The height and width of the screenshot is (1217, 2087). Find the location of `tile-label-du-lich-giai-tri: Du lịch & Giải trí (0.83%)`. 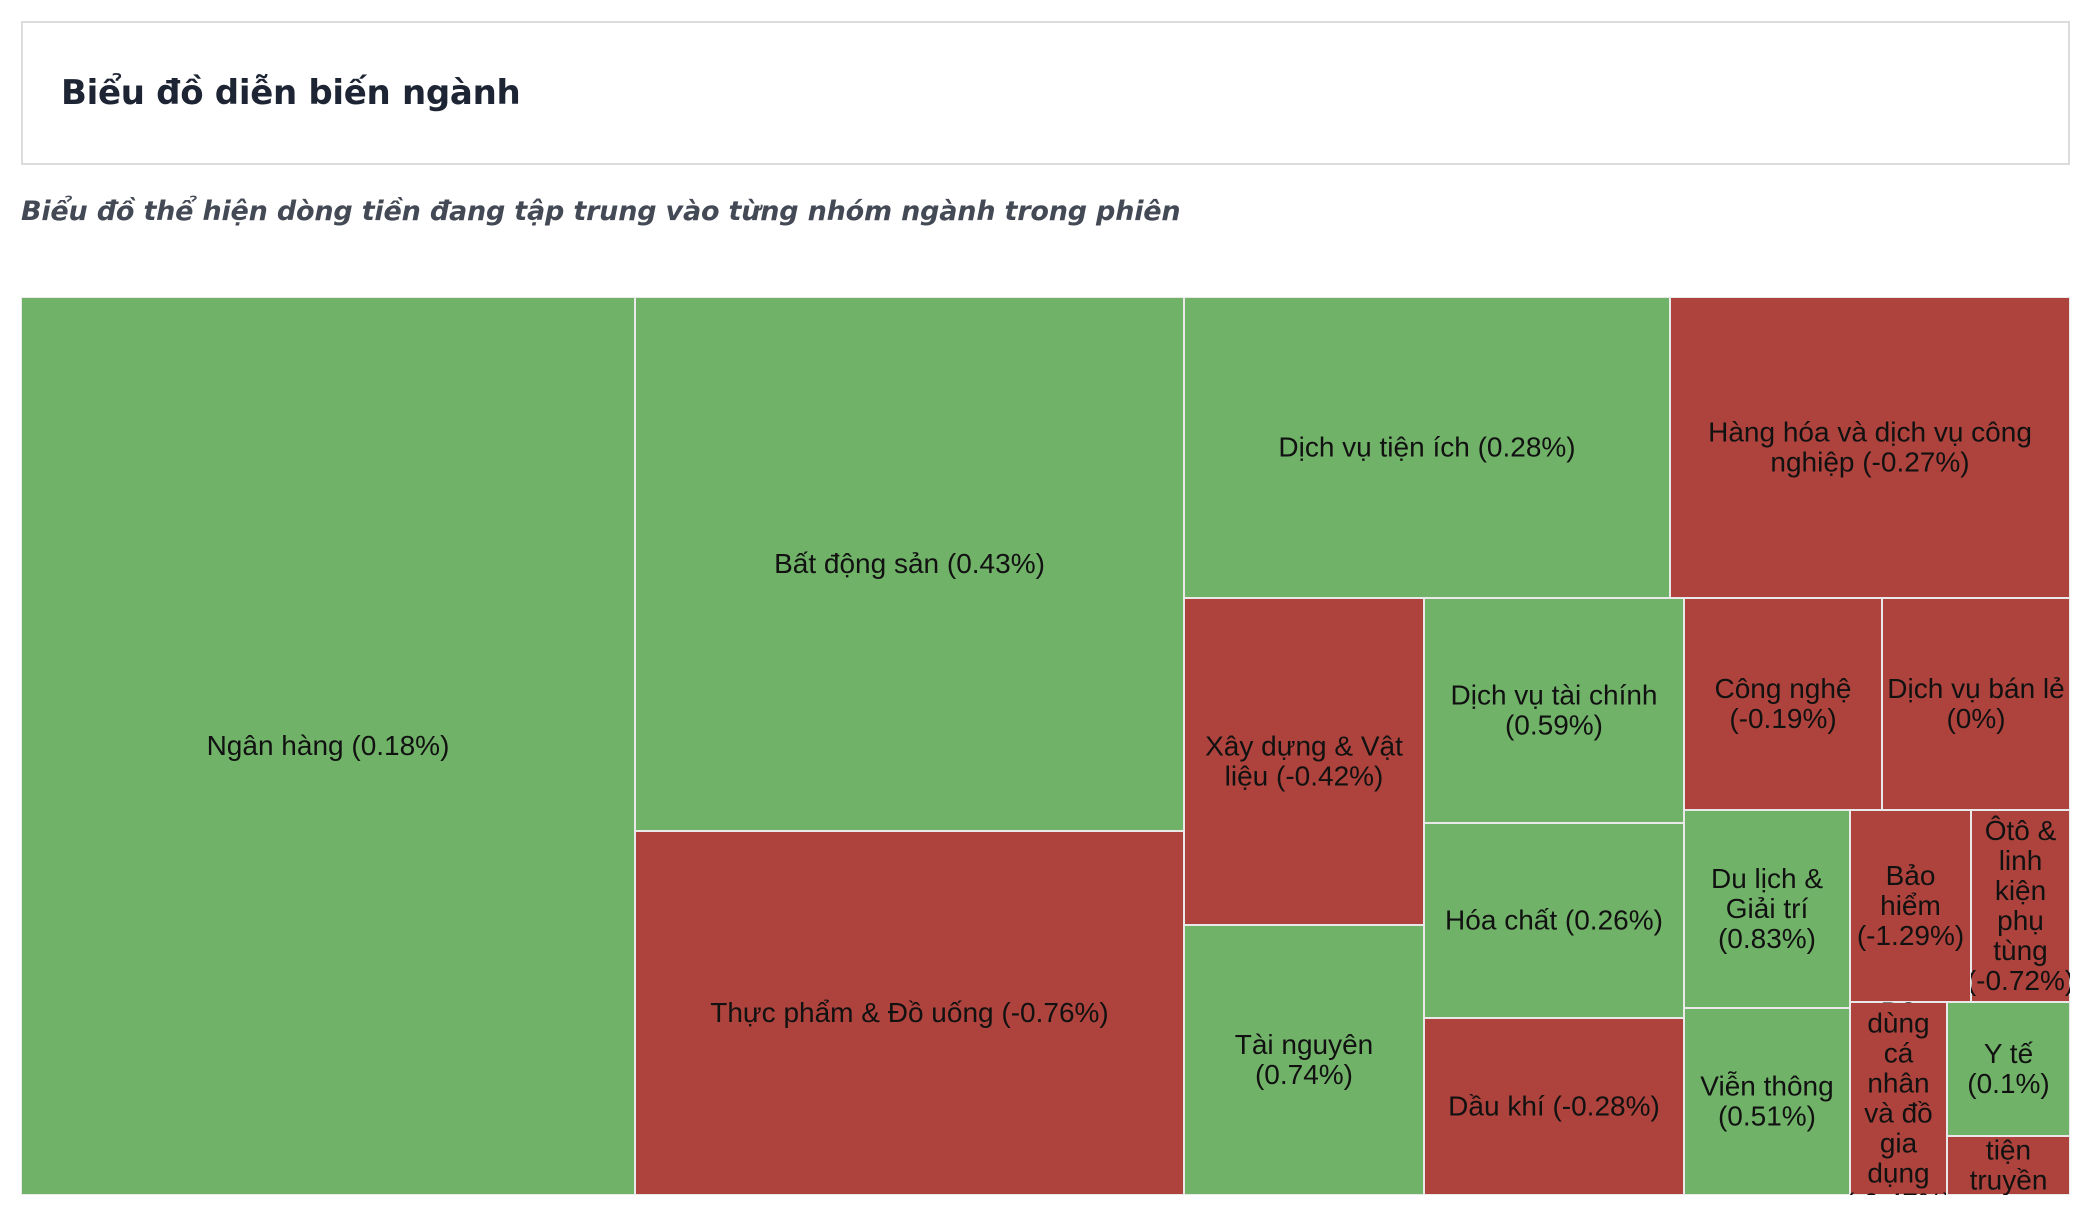

tile-label-du-lich-giai-tri: Du lịch & Giải trí (0.83%) is located at coordinates (1767, 908).